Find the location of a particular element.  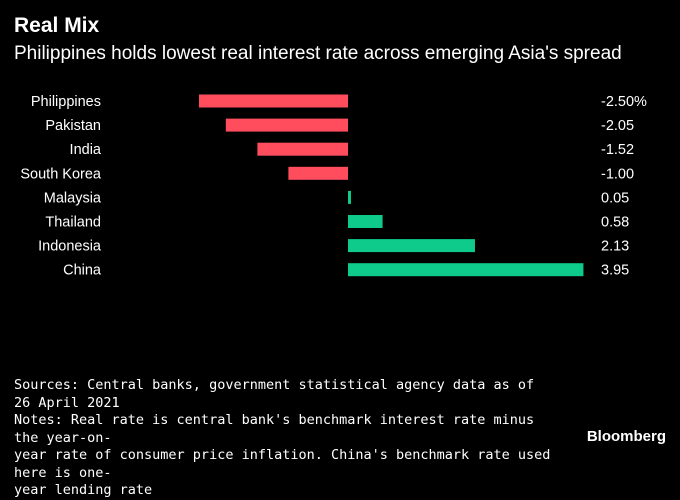

value-label: -1.52 is located at coordinates (617, 150).